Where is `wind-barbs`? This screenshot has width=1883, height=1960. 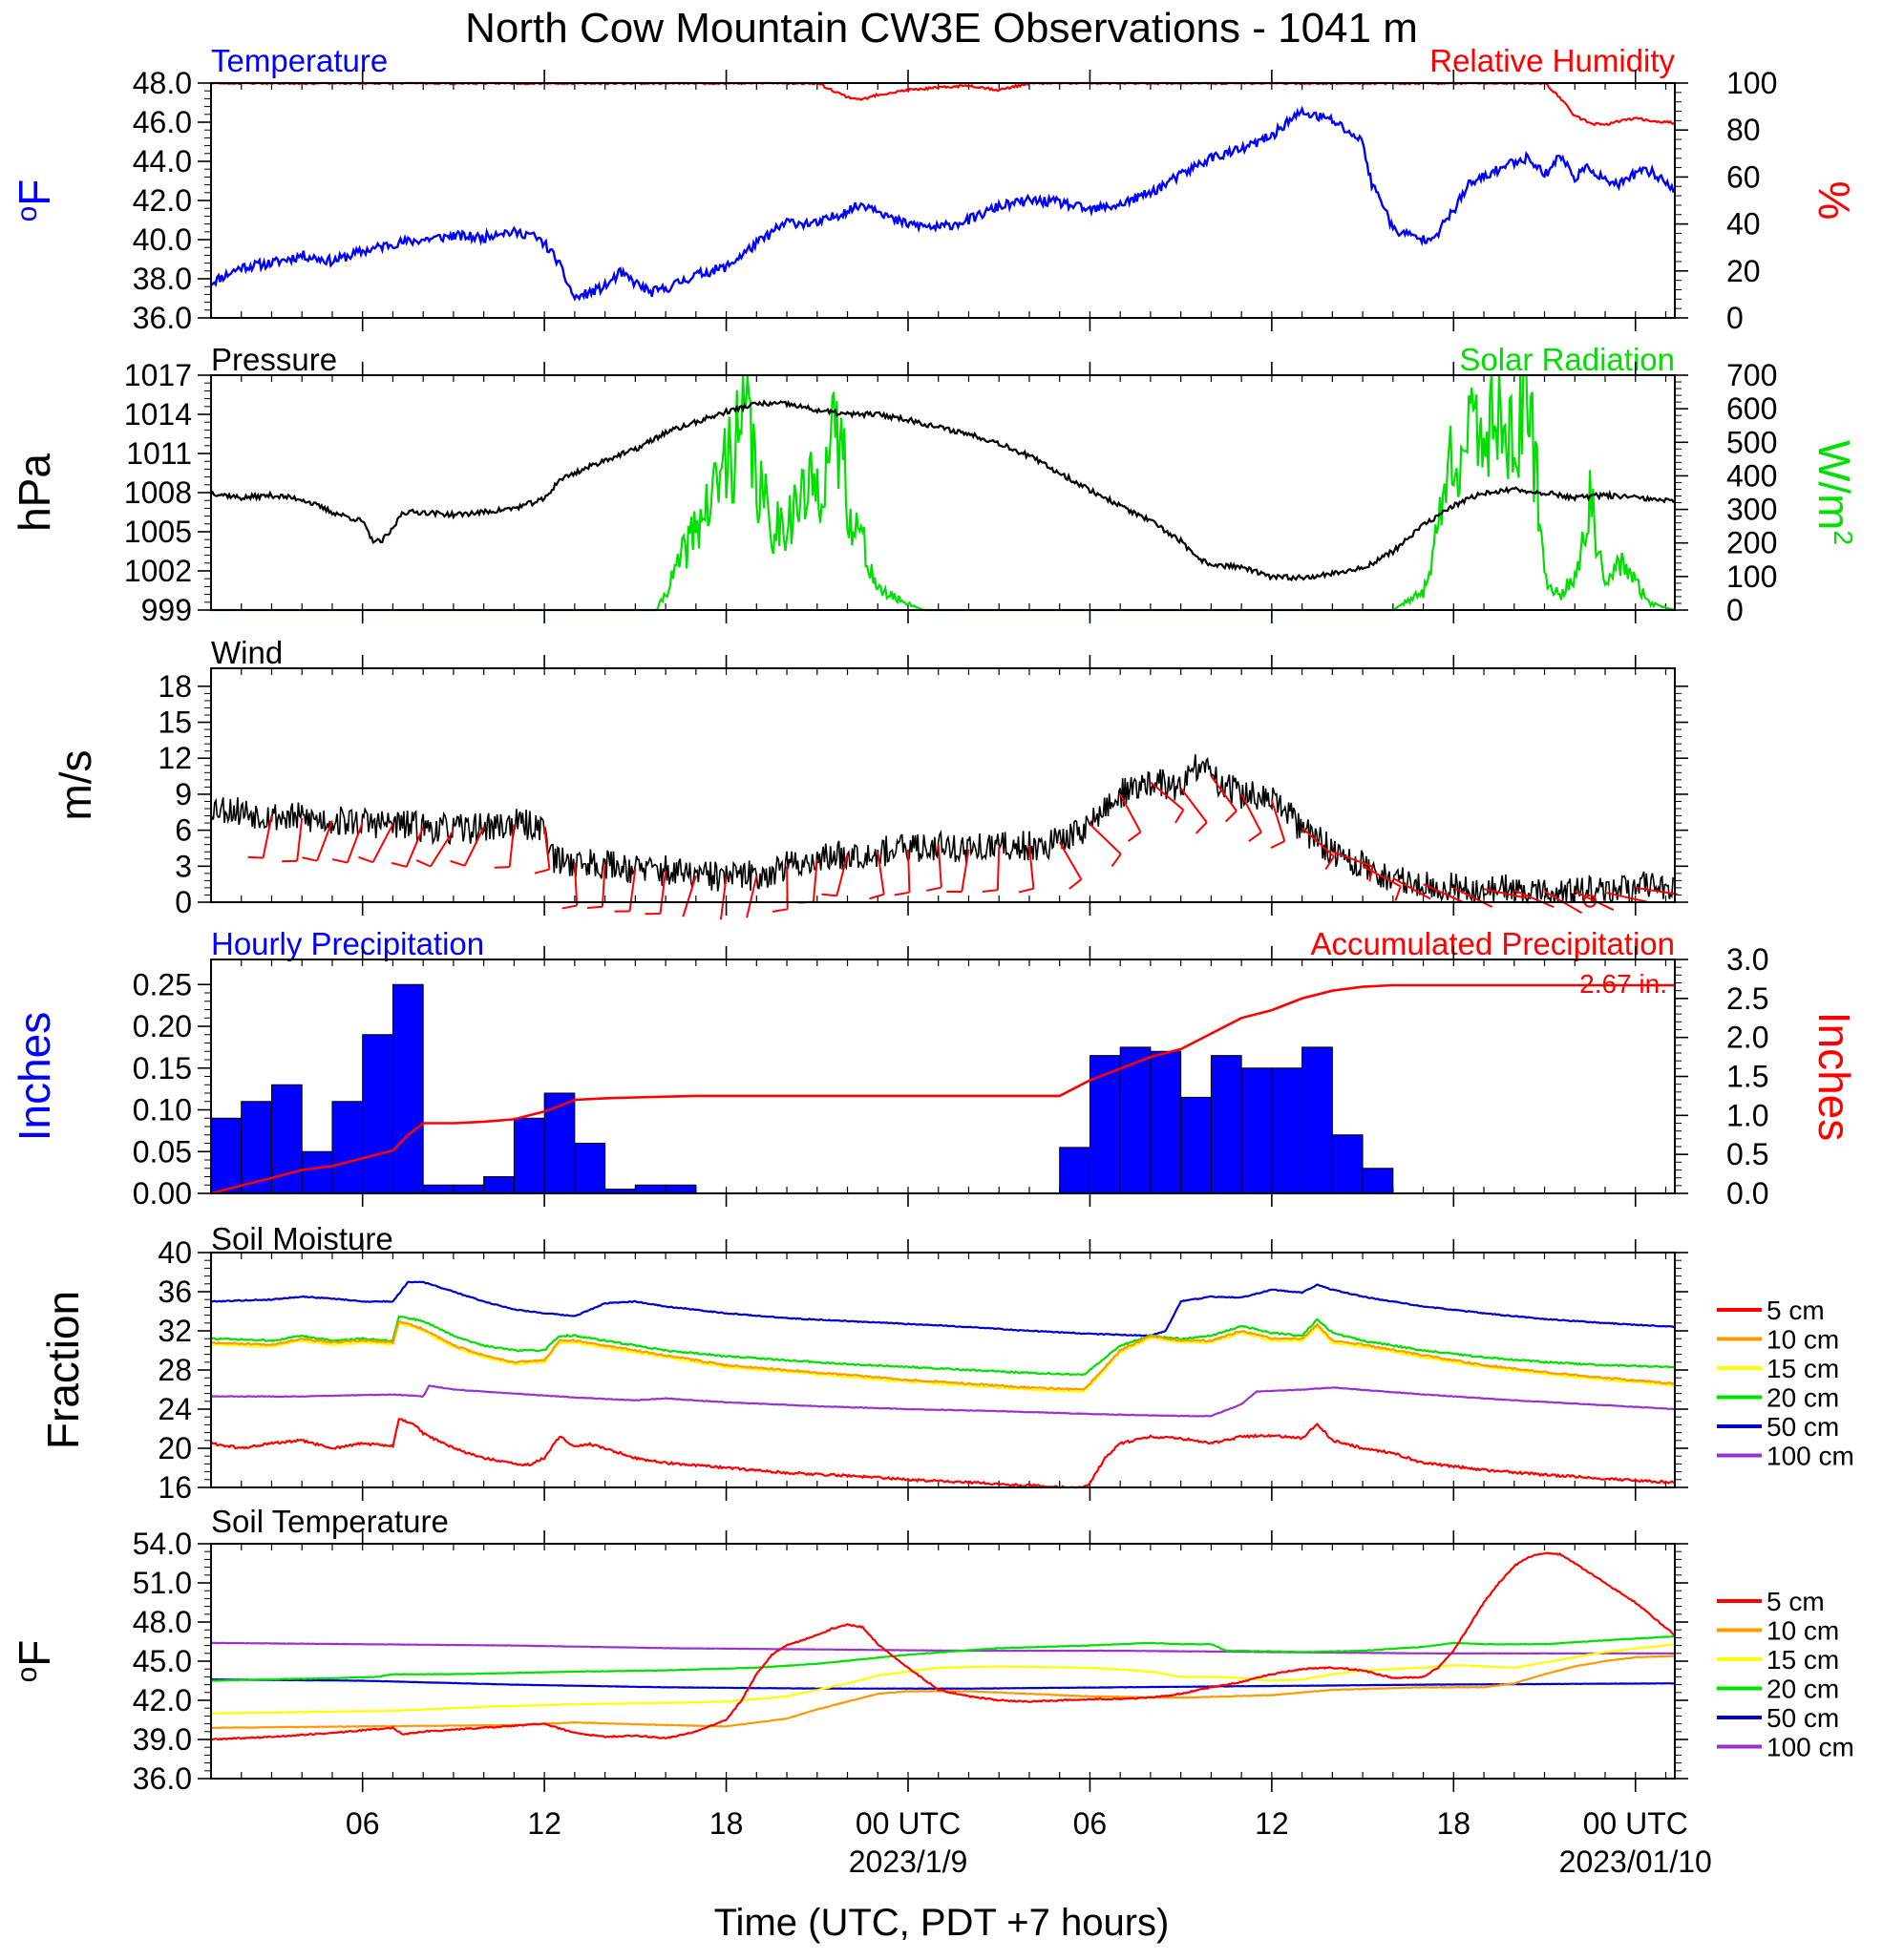
wind-barbs is located at coordinates (963, 847).